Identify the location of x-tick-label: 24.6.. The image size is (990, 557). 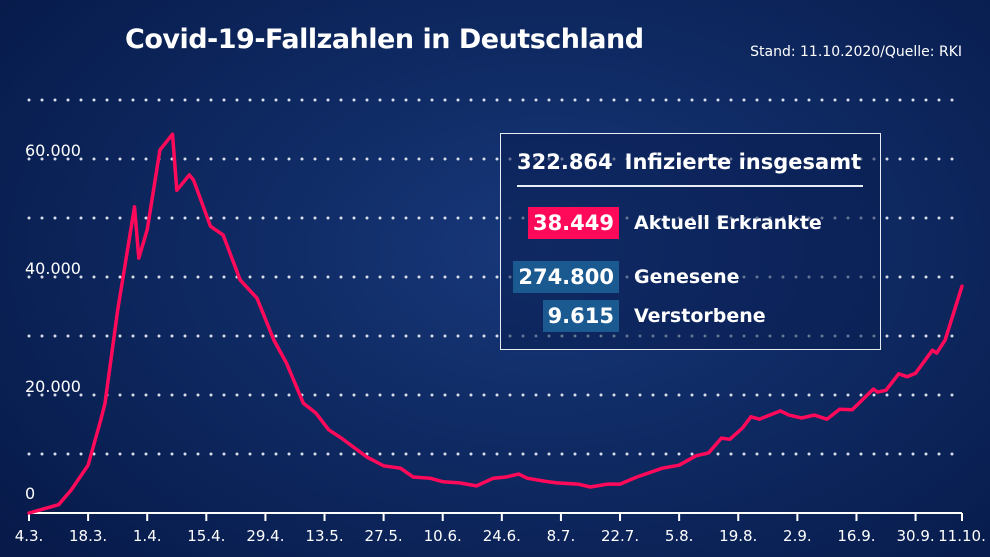
(502, 536).